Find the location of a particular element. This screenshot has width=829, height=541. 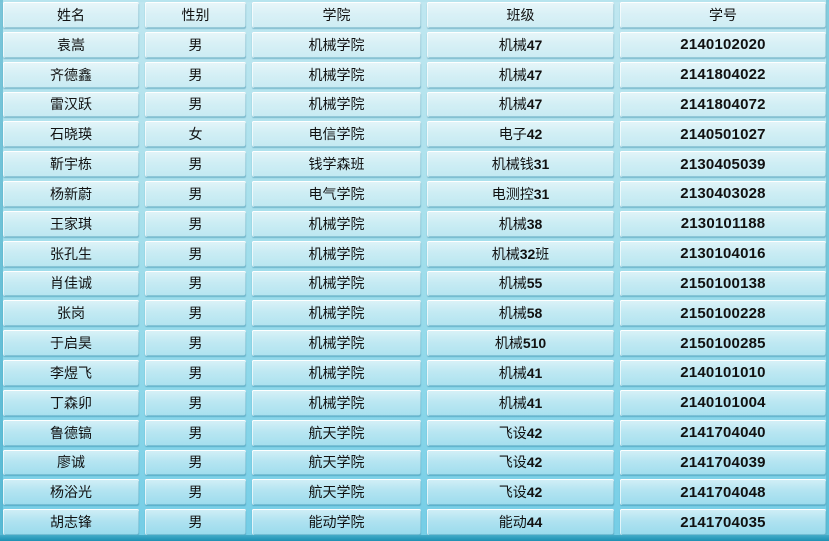

column-header-student-id: 学号 is located at coordinates (723, 15).